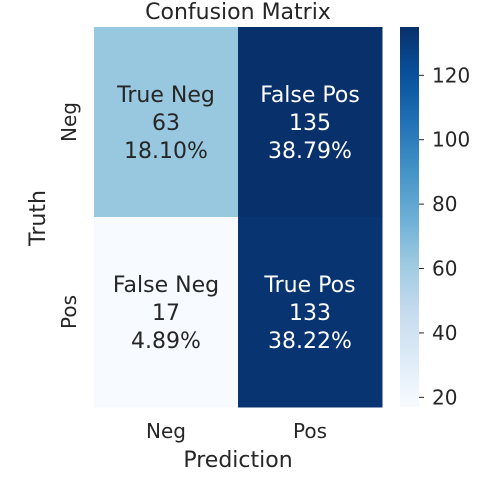  I want to click on cell-count: 135, so click(310, 123).